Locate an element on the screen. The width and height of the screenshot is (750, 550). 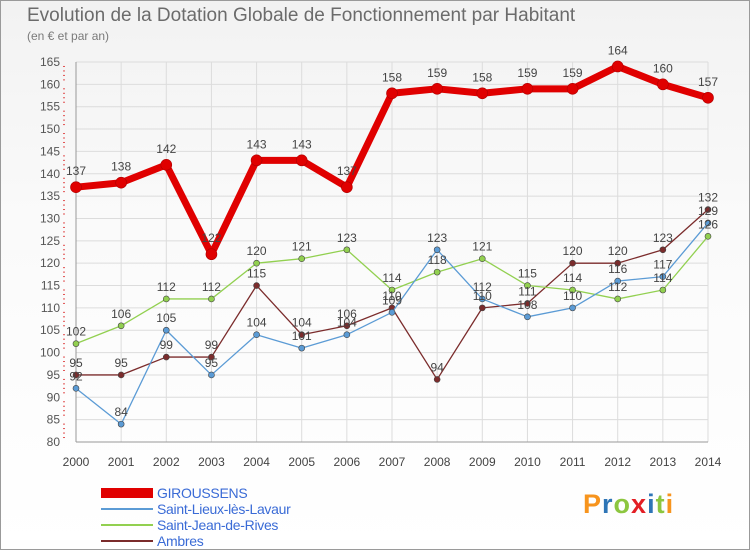
x-tick-label: 2002 is located at coordinates (166, 462).